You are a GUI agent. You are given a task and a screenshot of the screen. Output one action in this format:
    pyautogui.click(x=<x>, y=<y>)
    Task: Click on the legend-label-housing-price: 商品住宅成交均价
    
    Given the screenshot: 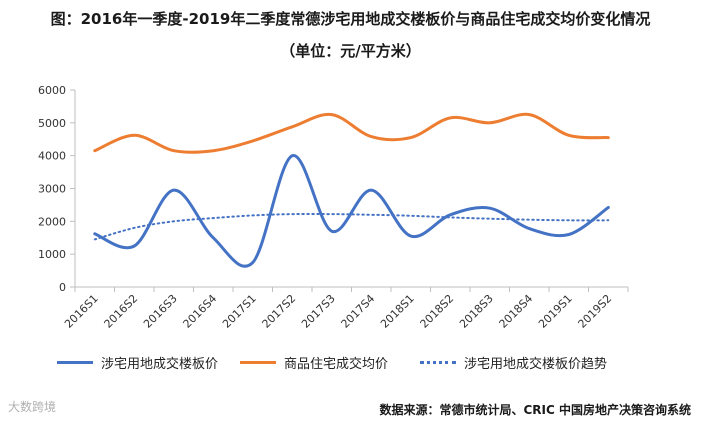 What is the action you would take?
    pyautogui.click(x=336, y=364)
    